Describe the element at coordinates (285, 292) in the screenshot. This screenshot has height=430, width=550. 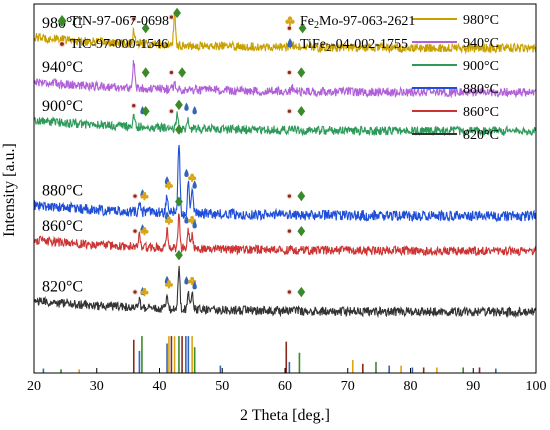
I see `series-line-820°C` at that location.